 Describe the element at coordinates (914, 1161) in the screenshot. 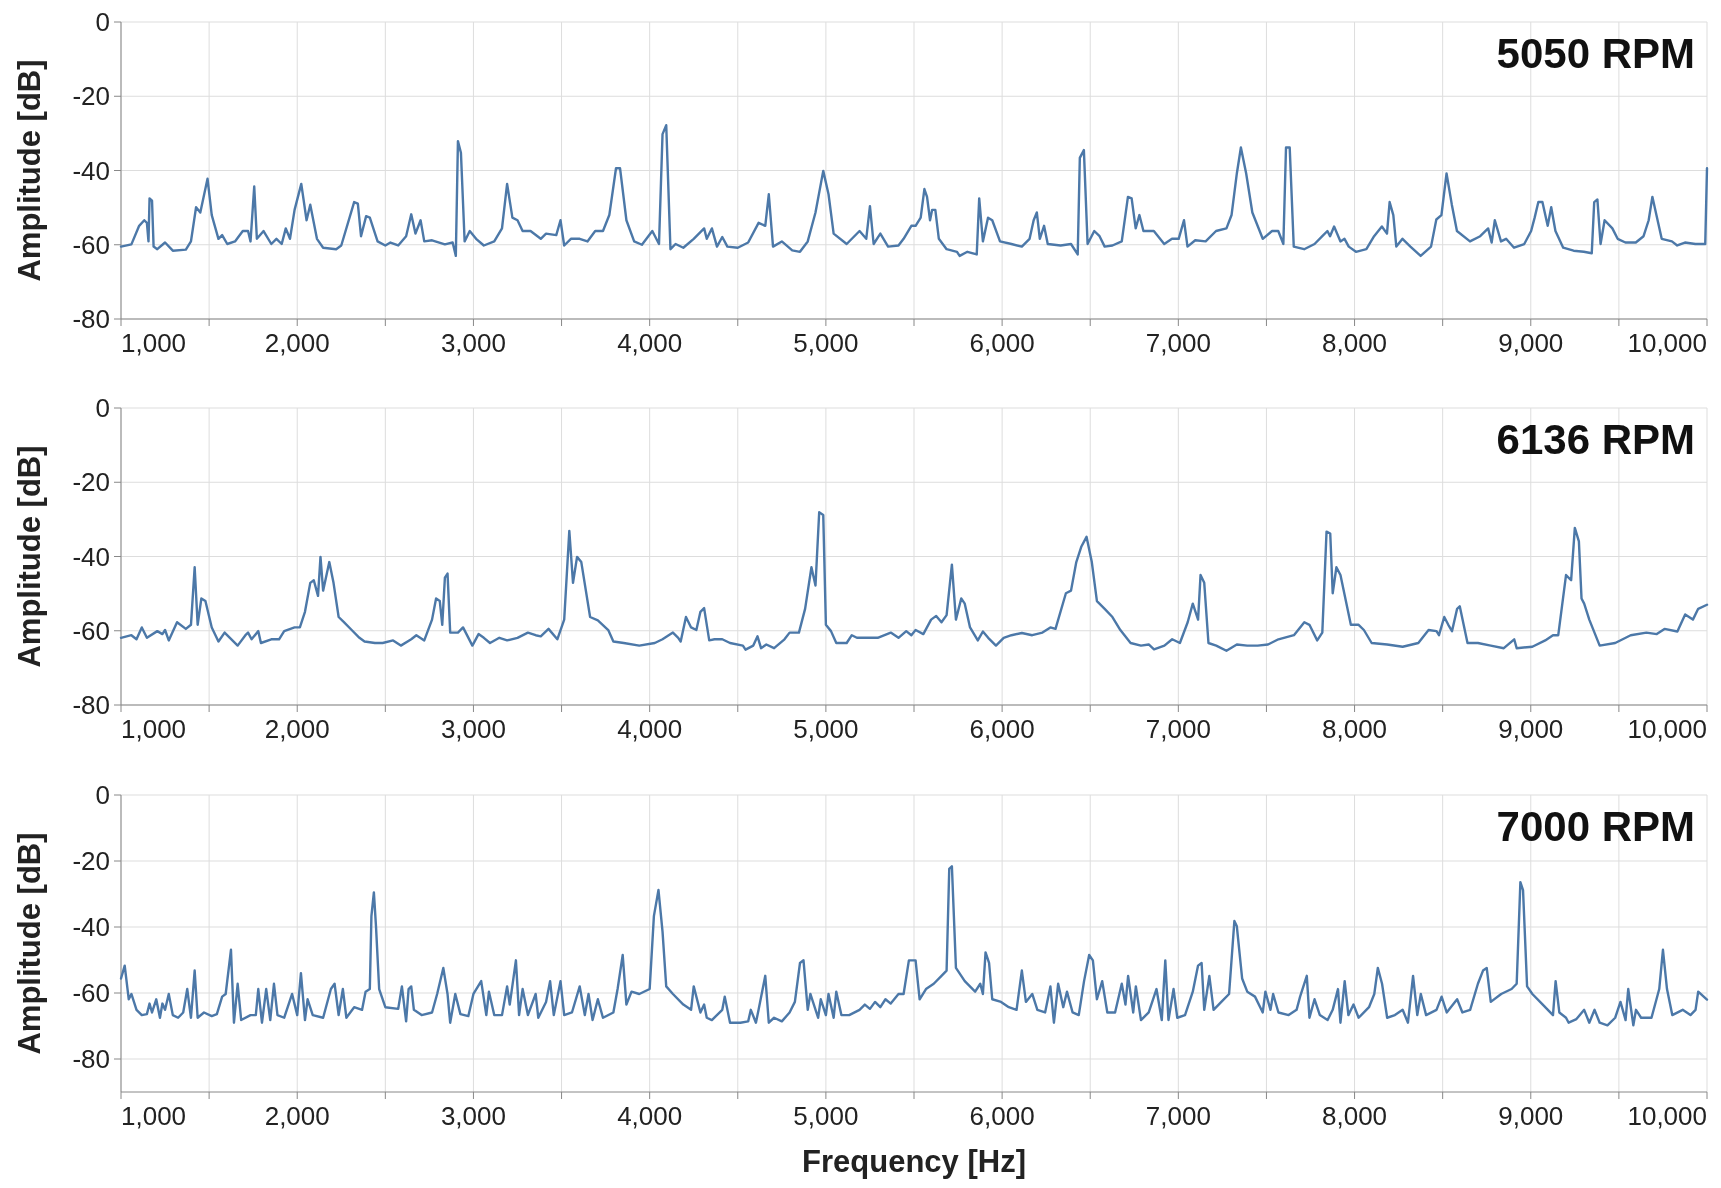

I see `x-axis-title: Frequency [Hz]` at that location.